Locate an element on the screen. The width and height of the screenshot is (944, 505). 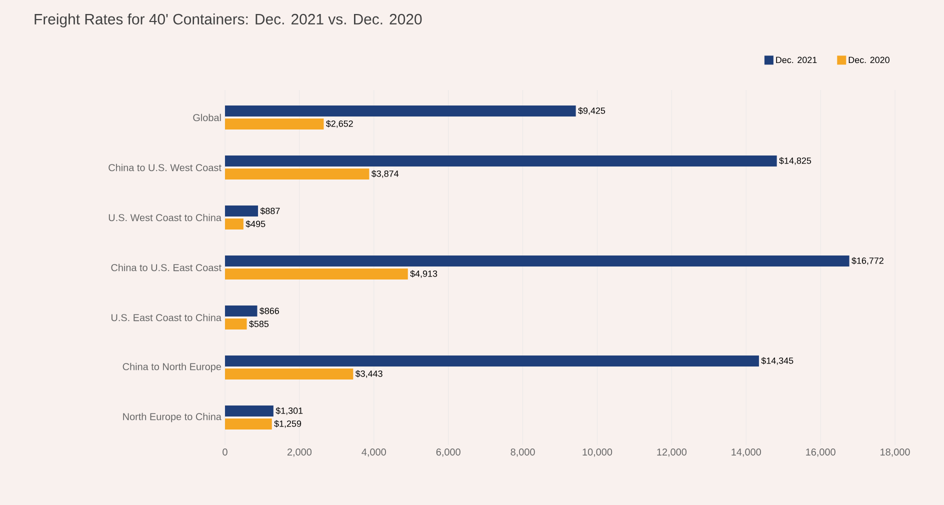
x-tick-label: 14,000 is located at coordinates (746, 452).